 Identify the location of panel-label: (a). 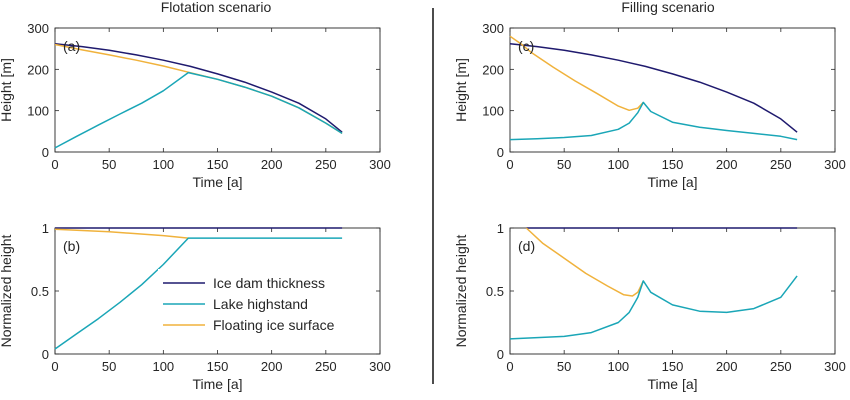
(71, 46).